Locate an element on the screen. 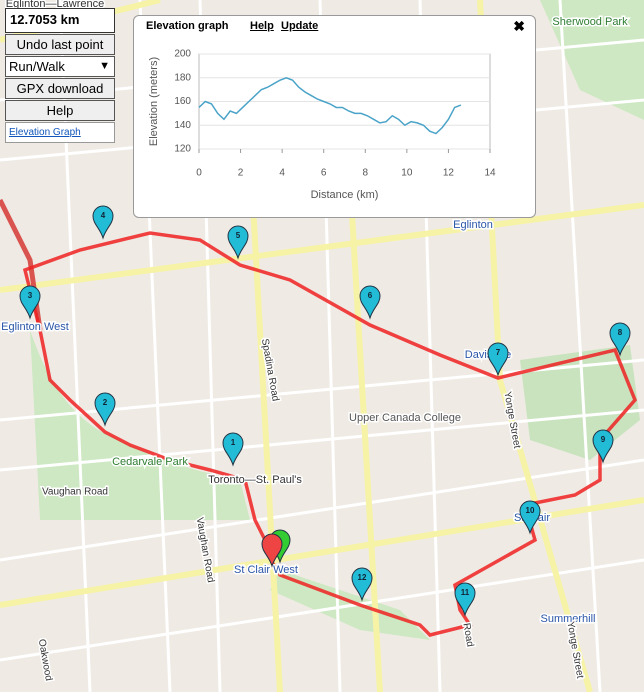 The width and height of the screenshot is (644, 692). undo-button: Undo last point is located at coordinates (60, 44).